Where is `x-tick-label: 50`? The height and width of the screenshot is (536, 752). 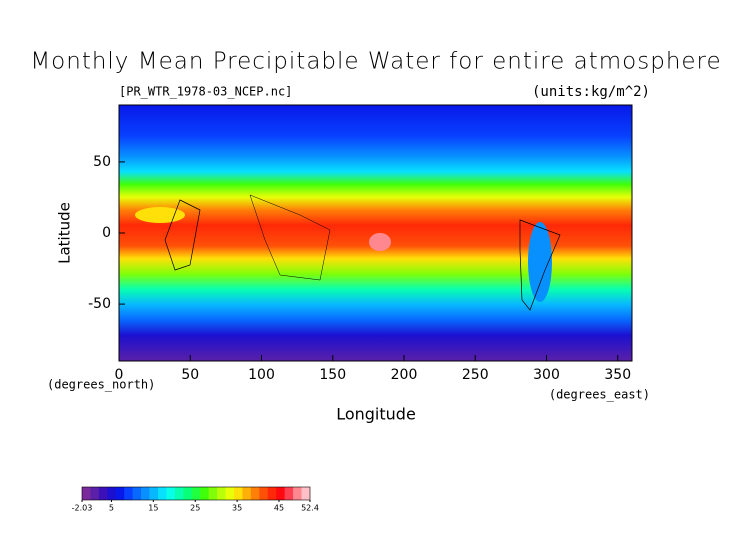
x-tick-label: 50 is located at coordinates (190, 375).